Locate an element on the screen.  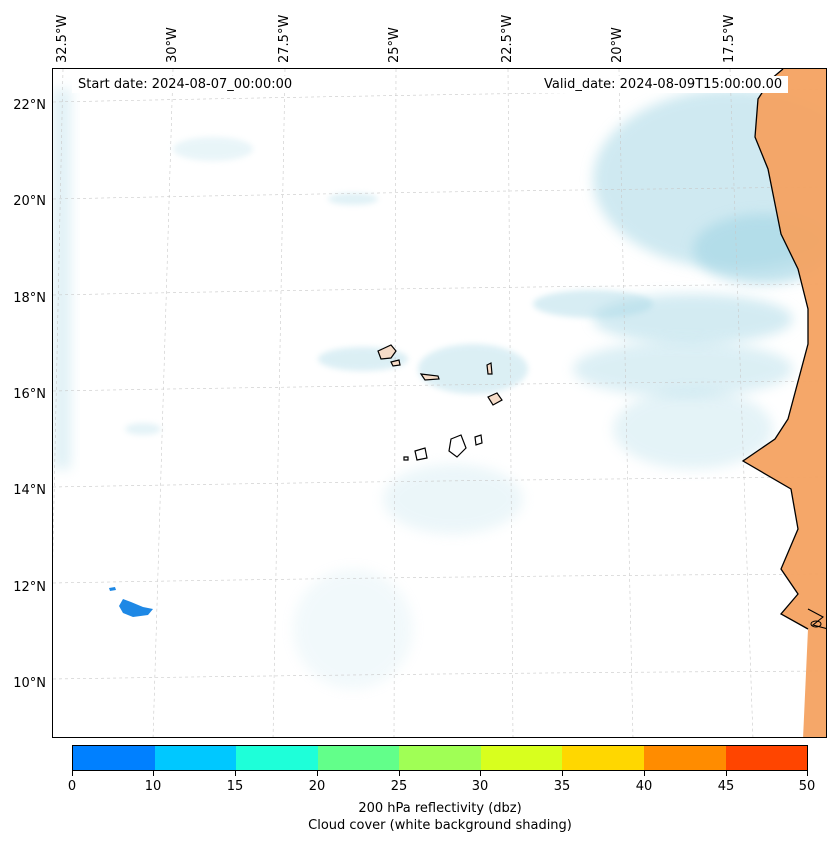
island-sao-nicolau is located at coordinates (429, 377).